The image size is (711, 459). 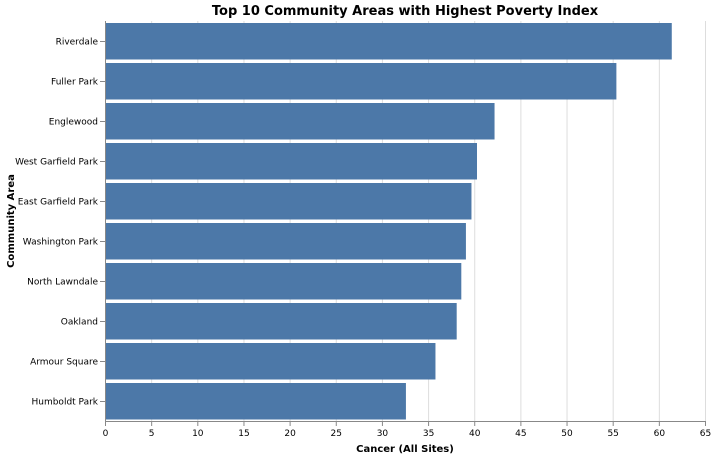 What do you see at coordinates (705, 434) in the screenshot?
I see `x-tick-label: 65` at bounding box center [705, 434].